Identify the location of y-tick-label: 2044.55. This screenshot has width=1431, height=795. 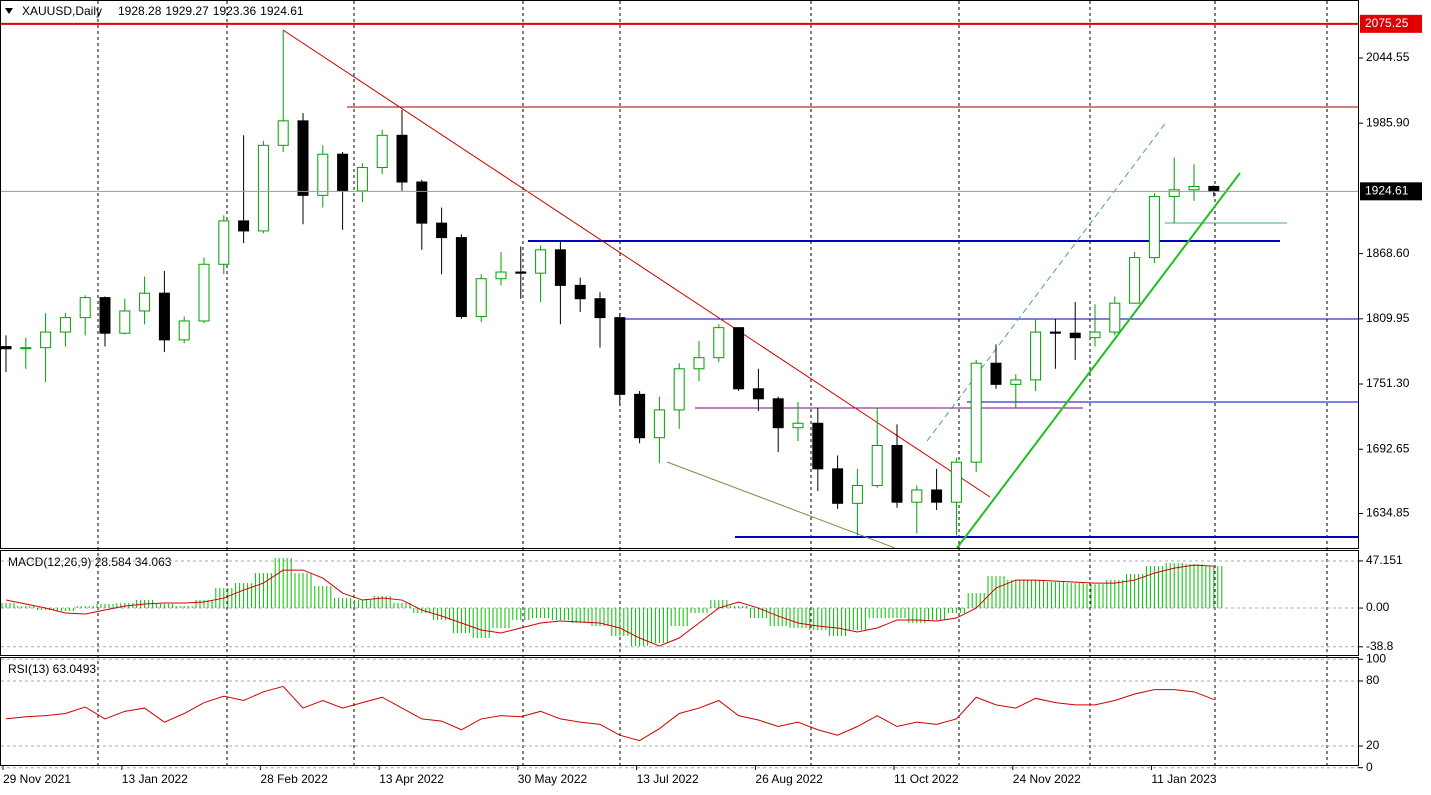
(1388, 57).